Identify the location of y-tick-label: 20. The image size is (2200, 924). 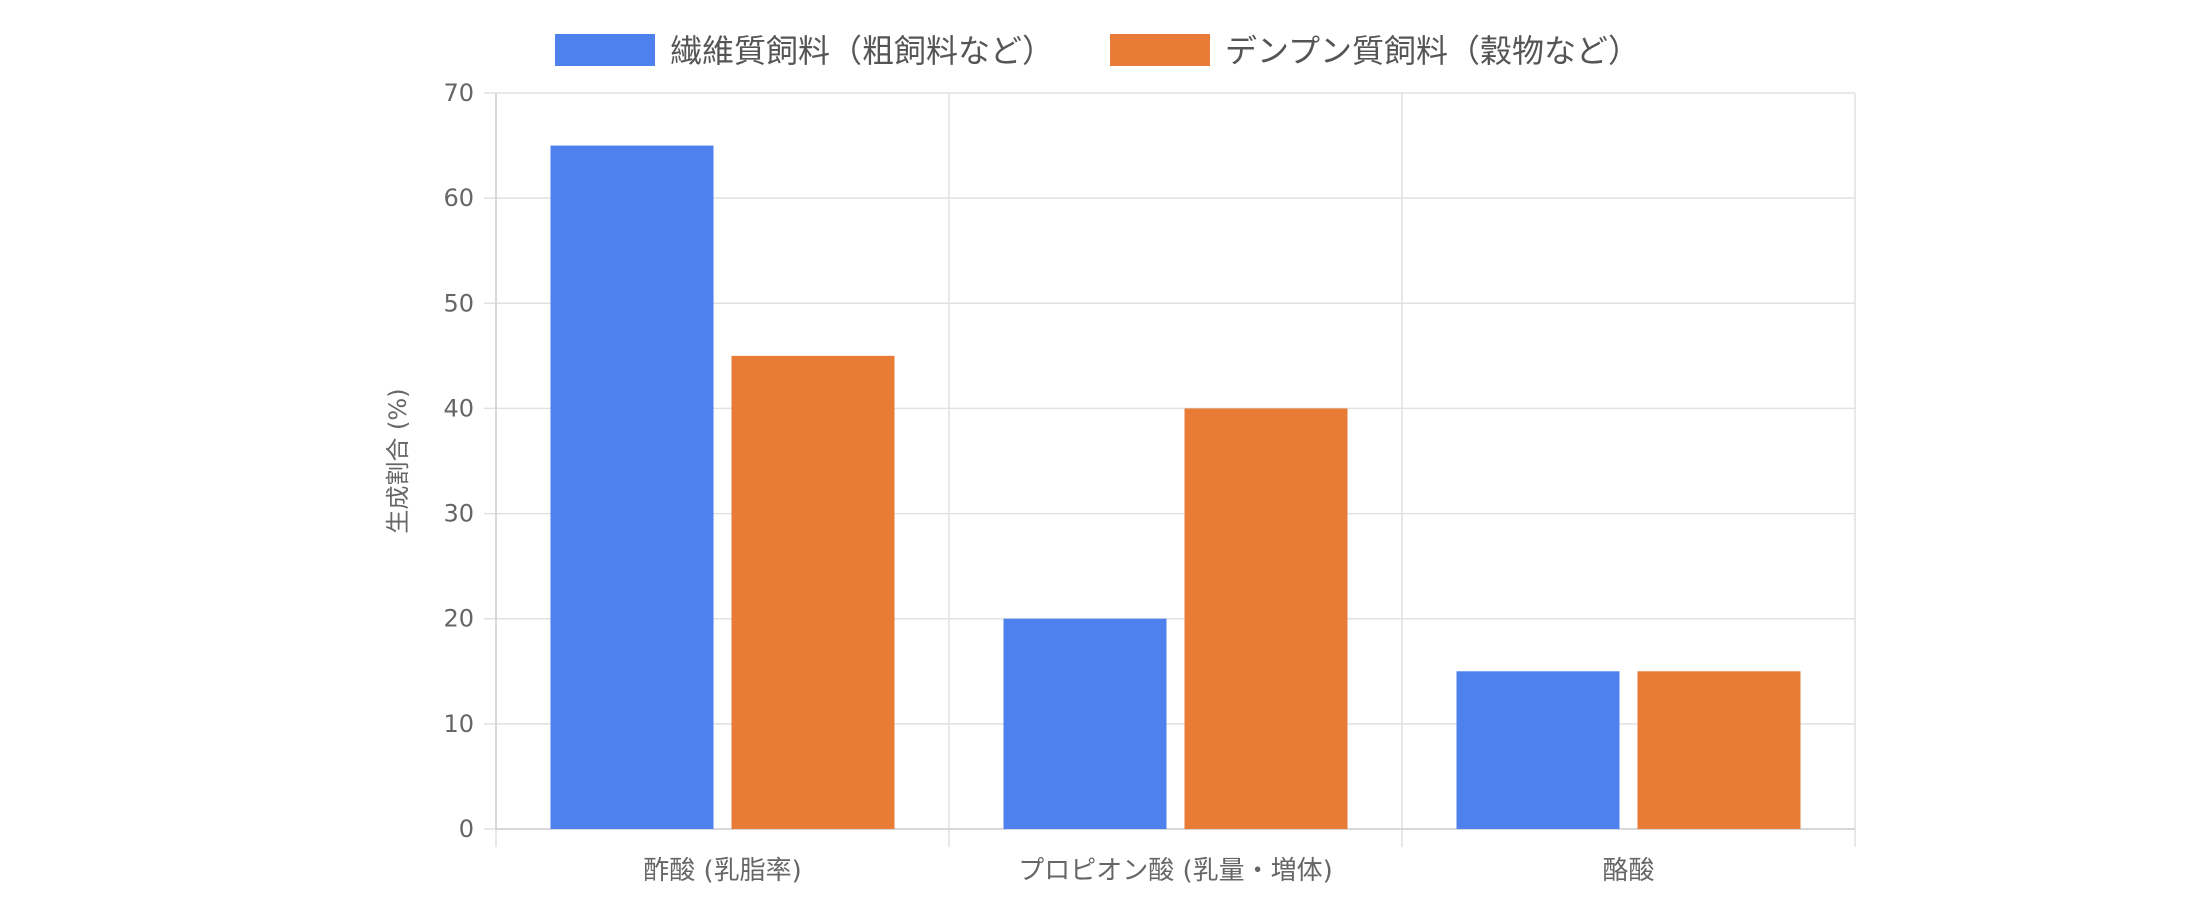
(458, 619).